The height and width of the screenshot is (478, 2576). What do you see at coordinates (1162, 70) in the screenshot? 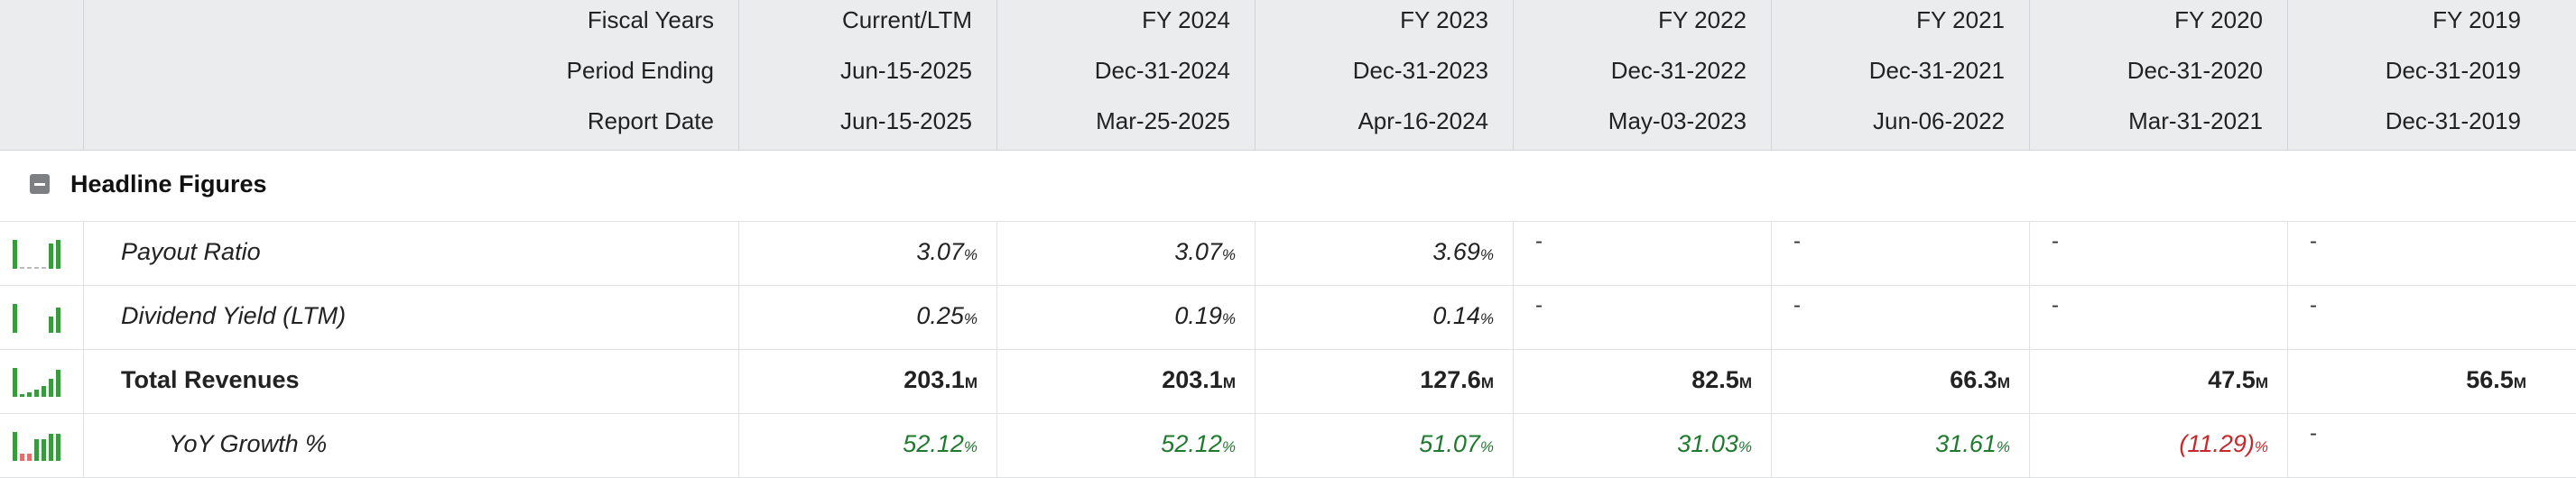
I see `period-ending: Dec-31-2024` at bounding box center [1162, 70].